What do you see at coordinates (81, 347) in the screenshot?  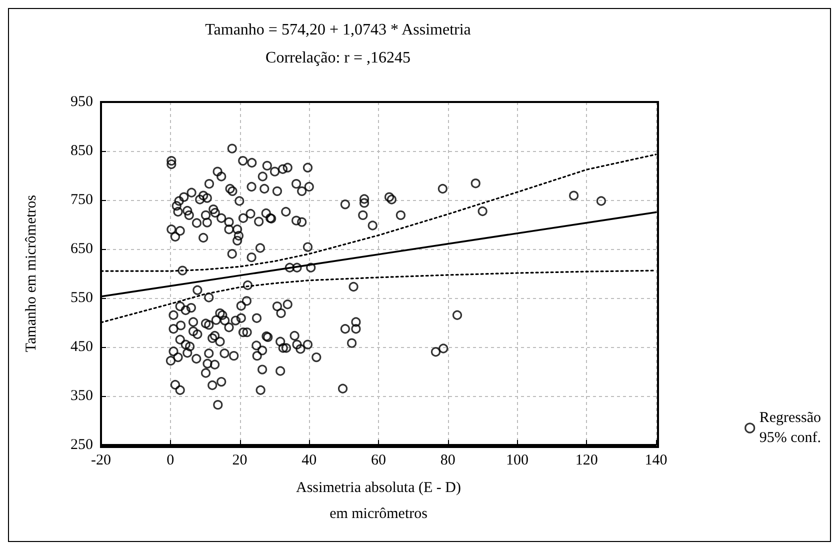 I see `y-tick-label: 450` at bounding box center [81, 347].